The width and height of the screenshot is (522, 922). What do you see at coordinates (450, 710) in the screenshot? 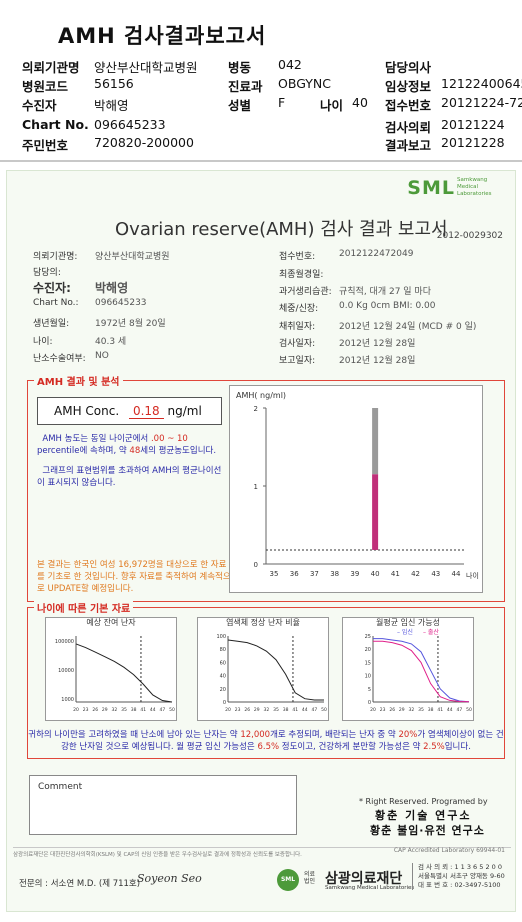
I see `x-tick-label: 44` at bounding box center [450, 710].